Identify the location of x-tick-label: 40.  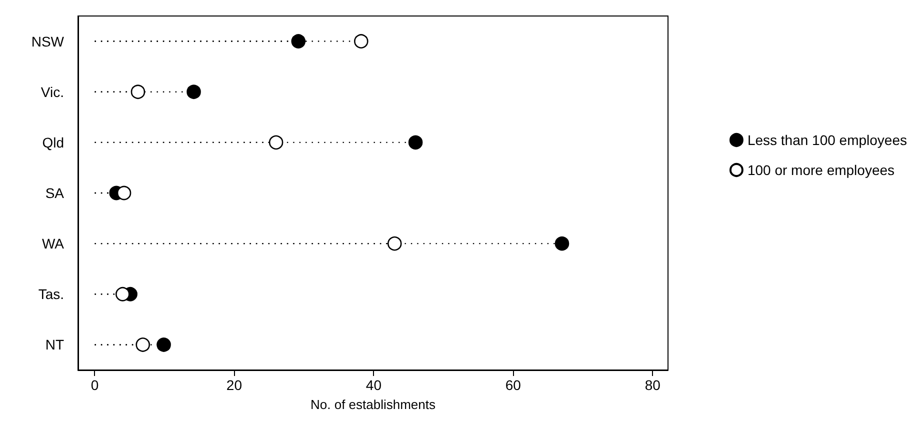
(374, 385).